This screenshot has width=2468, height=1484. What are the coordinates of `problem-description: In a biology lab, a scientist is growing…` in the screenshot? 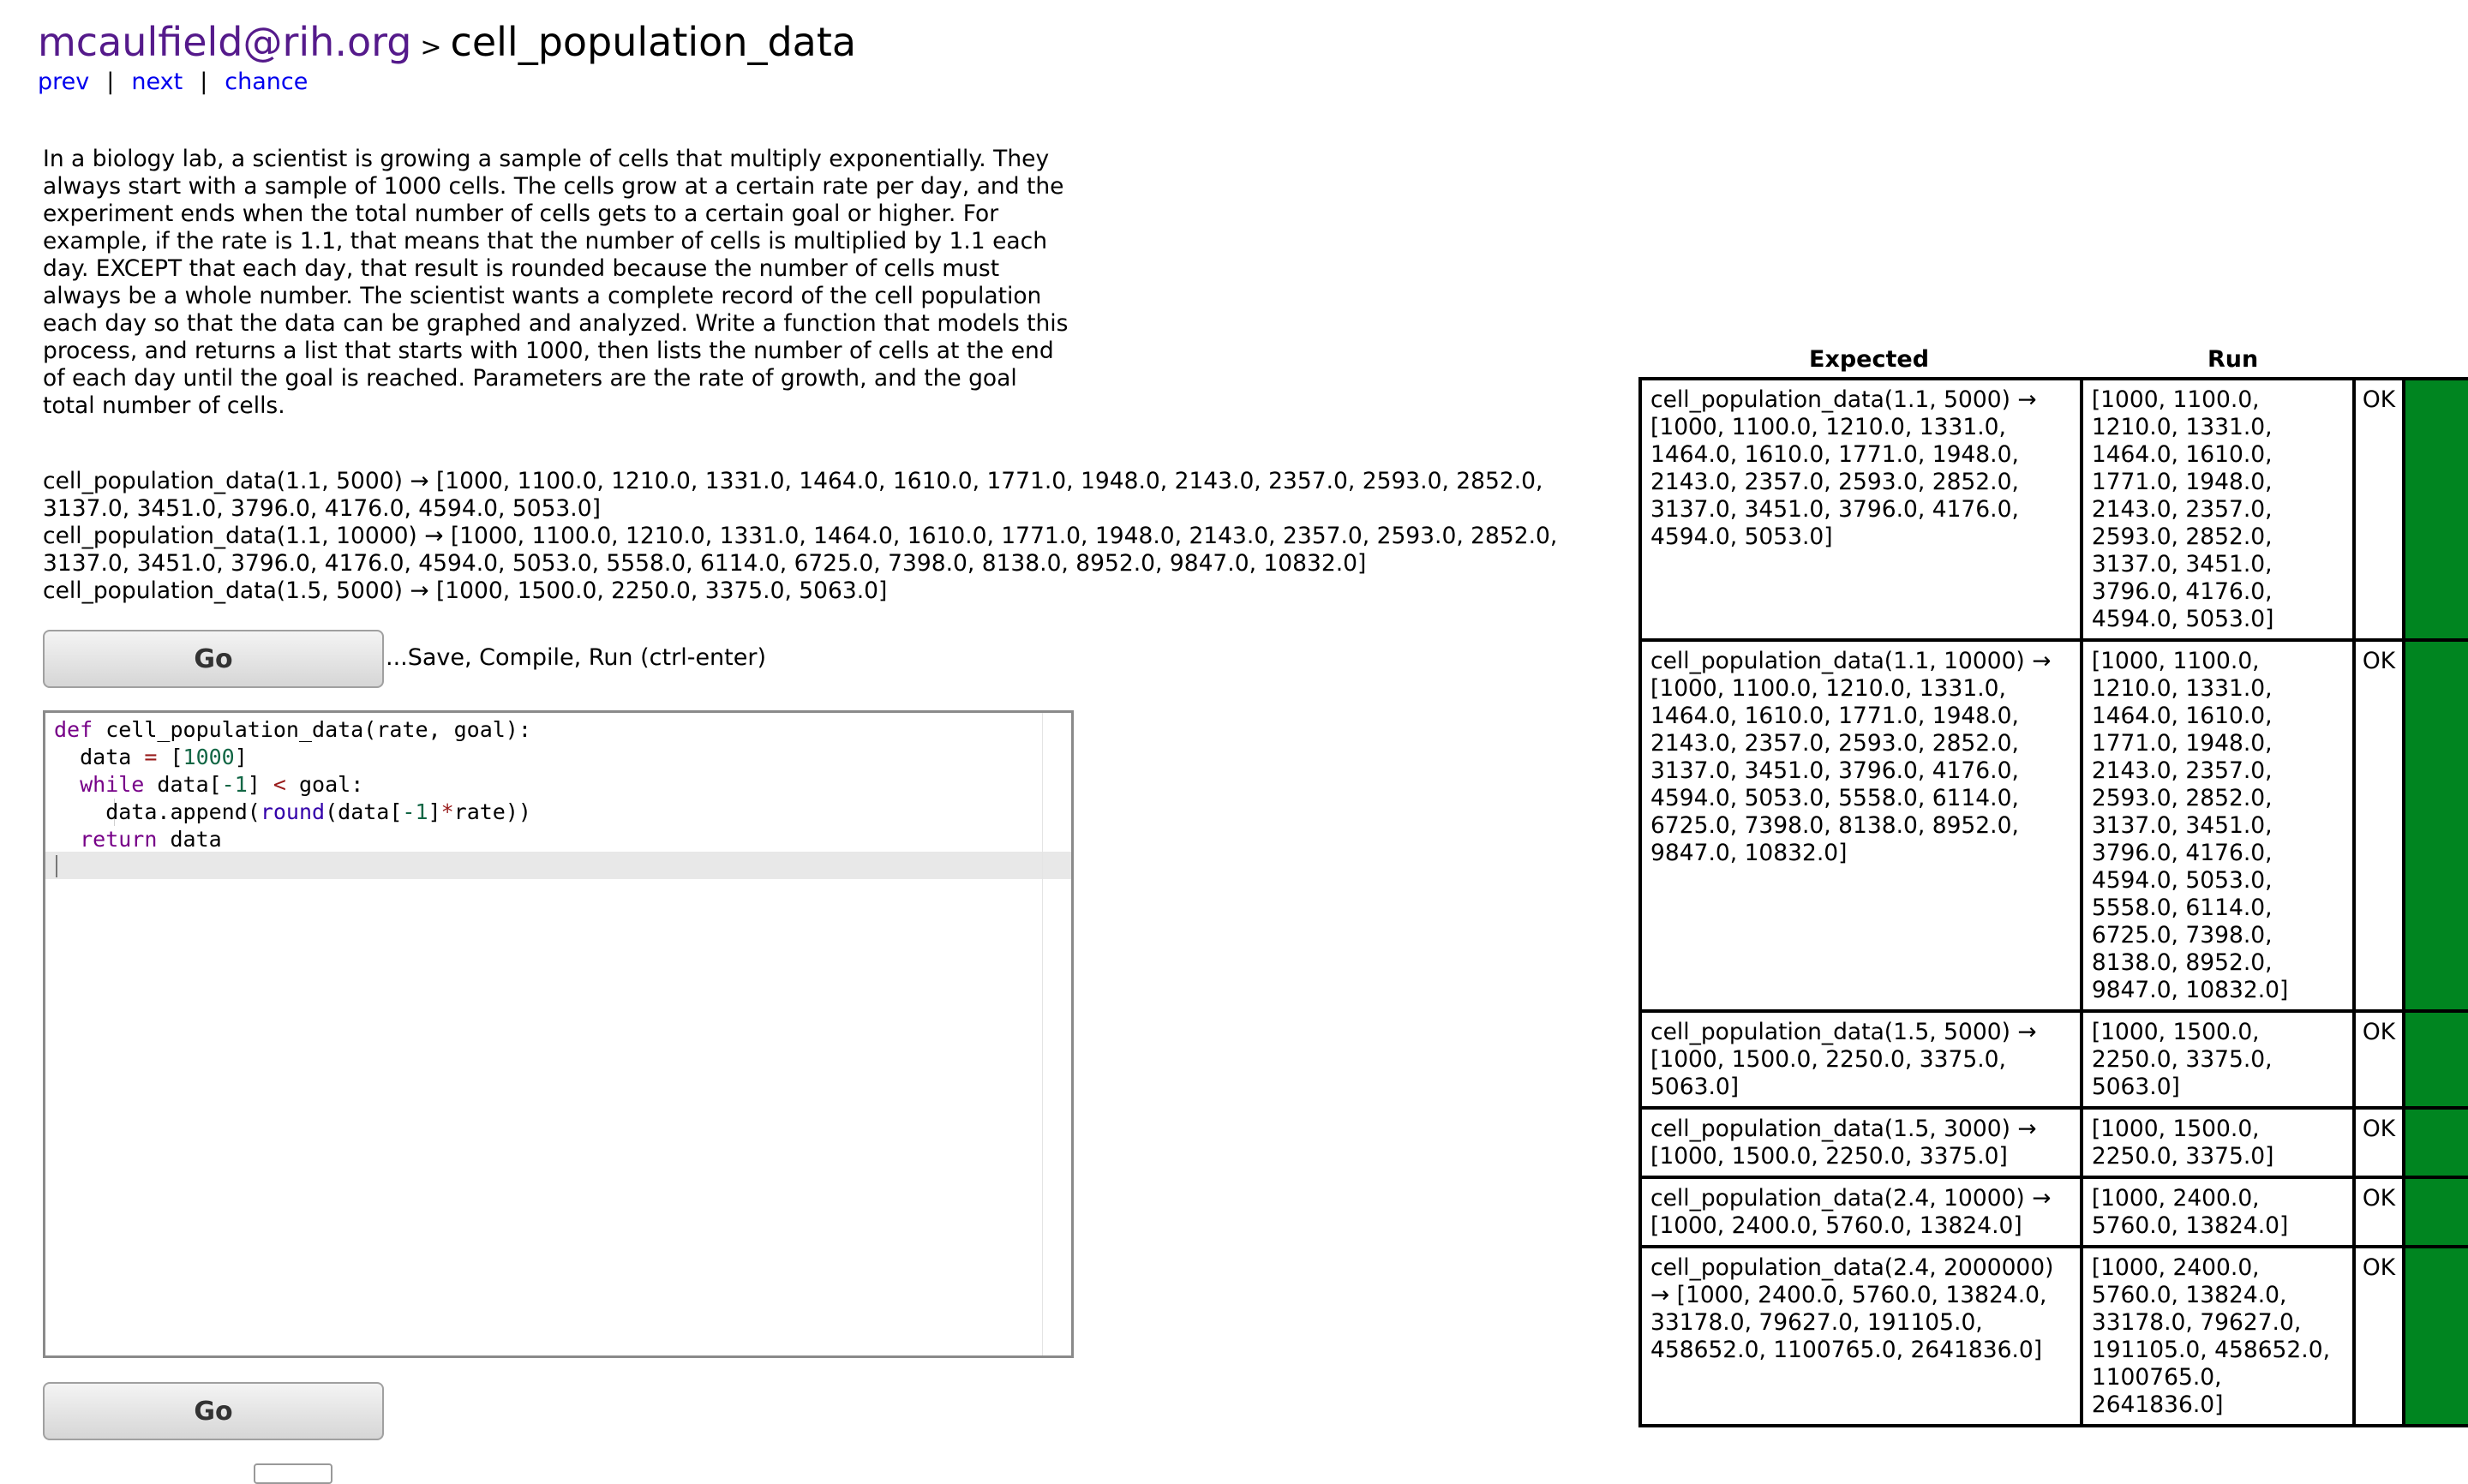 It's located at (556, 282).